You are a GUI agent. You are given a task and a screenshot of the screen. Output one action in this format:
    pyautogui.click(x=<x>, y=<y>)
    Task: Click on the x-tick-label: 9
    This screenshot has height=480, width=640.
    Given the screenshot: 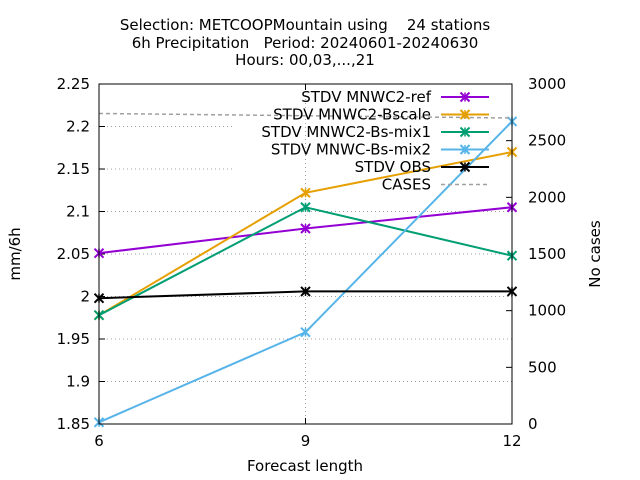 What is the action you would take?
    pyautogui.click(x=306, y=441)
    